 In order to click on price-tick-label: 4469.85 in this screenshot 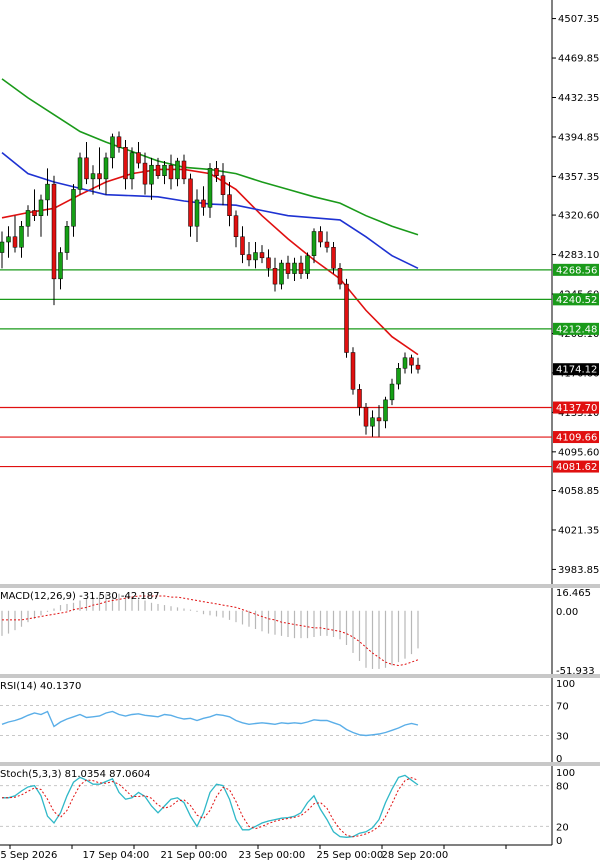, I will do `click(578, 59)`.